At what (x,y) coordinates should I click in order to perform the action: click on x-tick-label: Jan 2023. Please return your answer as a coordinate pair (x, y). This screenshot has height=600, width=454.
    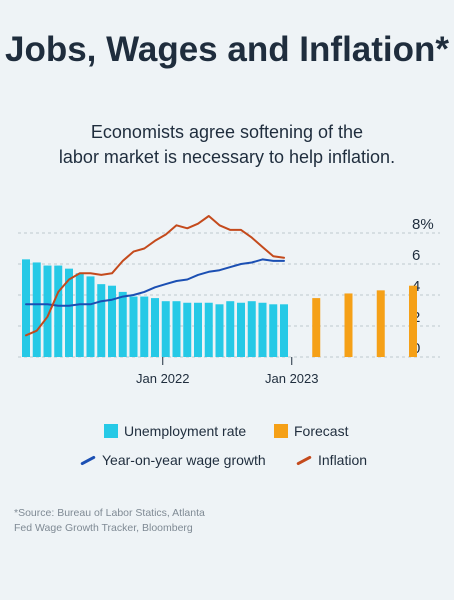
    Looking at the image, I should click on (292, 378).